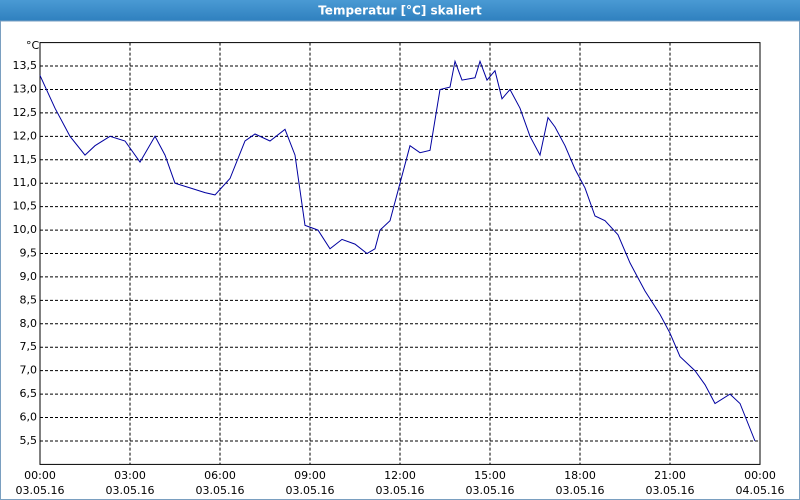 The height and width of the screenshot is (500, 800). What do you see at coordinates (29, 417) in the screenshot?
I see `y-tick-label: 6,0` at bounding box center [29, 417].